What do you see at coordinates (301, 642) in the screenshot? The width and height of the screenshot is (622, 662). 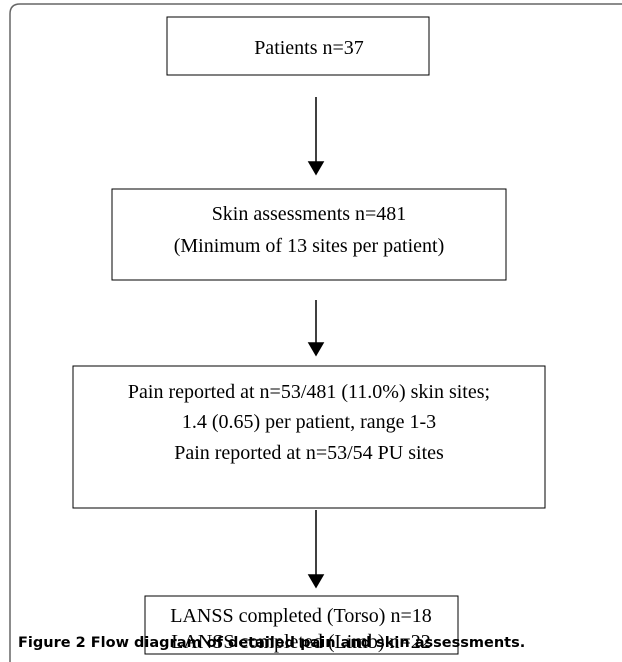 I see `node-text: LANSS completed (Limb) n=22` at bounding box center [301, 642].